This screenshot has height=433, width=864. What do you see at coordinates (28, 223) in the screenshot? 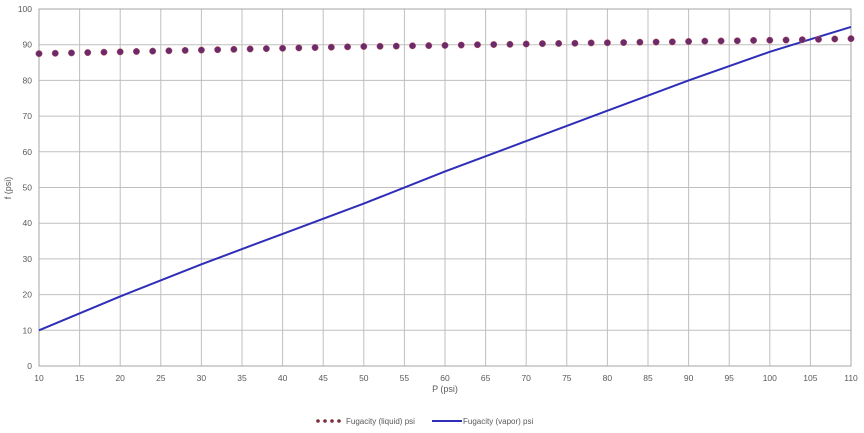
I see `y-tick-label: 40` at bounding box center [28, 223].